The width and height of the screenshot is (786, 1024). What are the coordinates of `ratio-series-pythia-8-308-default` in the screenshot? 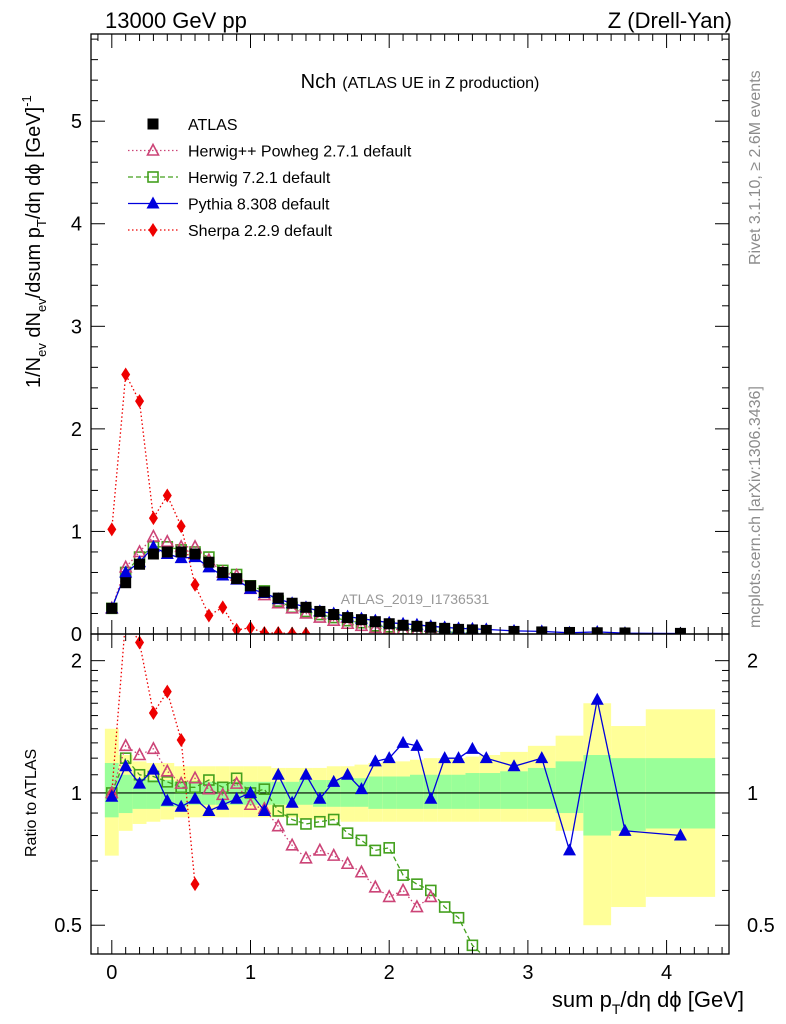 It's located at (396, 774).